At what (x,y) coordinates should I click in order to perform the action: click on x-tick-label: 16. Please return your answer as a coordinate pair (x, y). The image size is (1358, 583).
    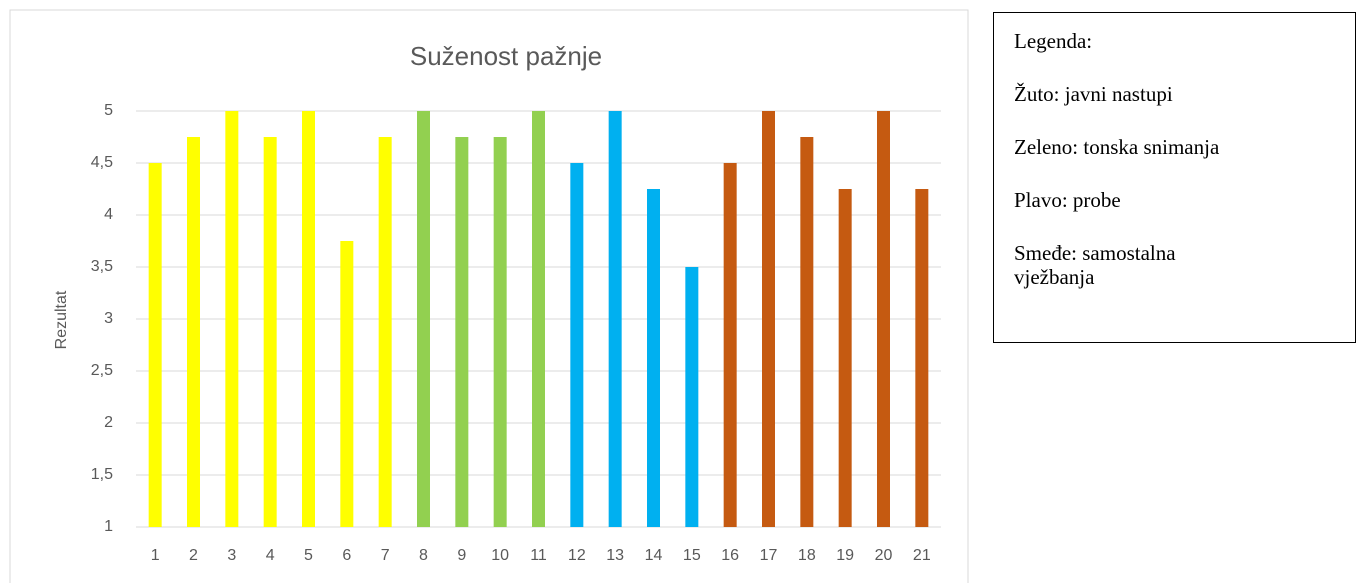
    Looking at the image, I should click on (730, 555).